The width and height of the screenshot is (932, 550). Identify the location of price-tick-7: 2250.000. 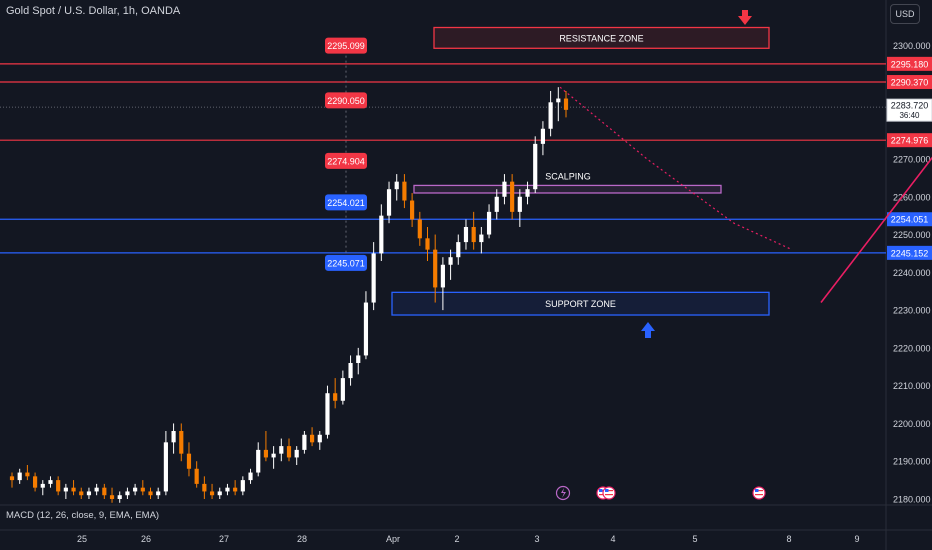
(912, 235).